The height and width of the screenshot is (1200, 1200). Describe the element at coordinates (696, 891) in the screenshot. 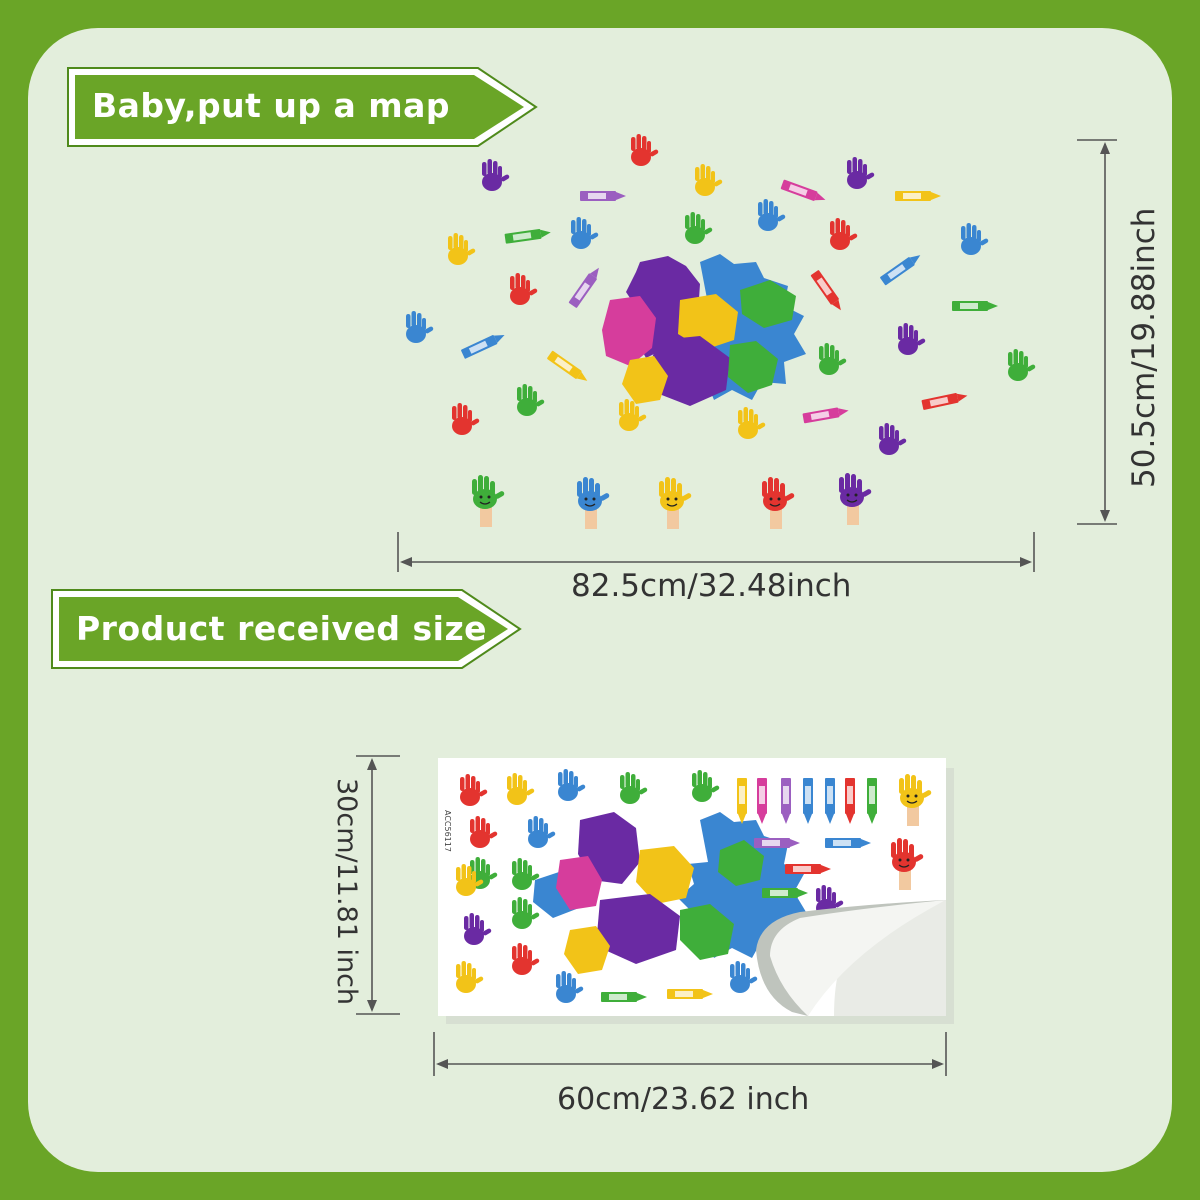

I see `decal-sheet` at that location.